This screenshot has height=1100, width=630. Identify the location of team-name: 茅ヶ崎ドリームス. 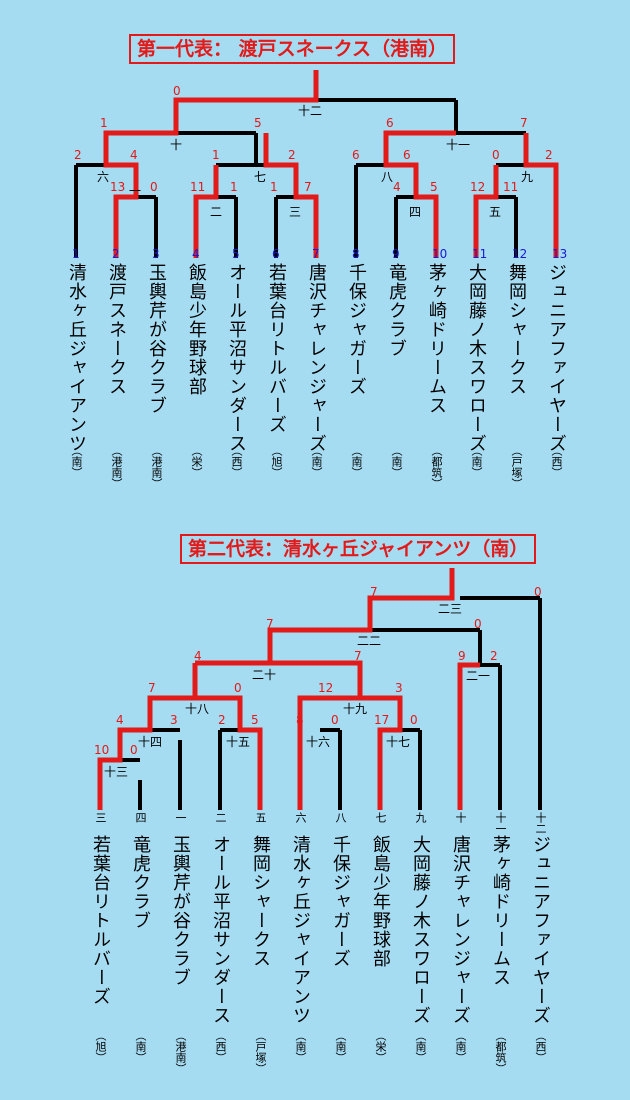
(436, 339).